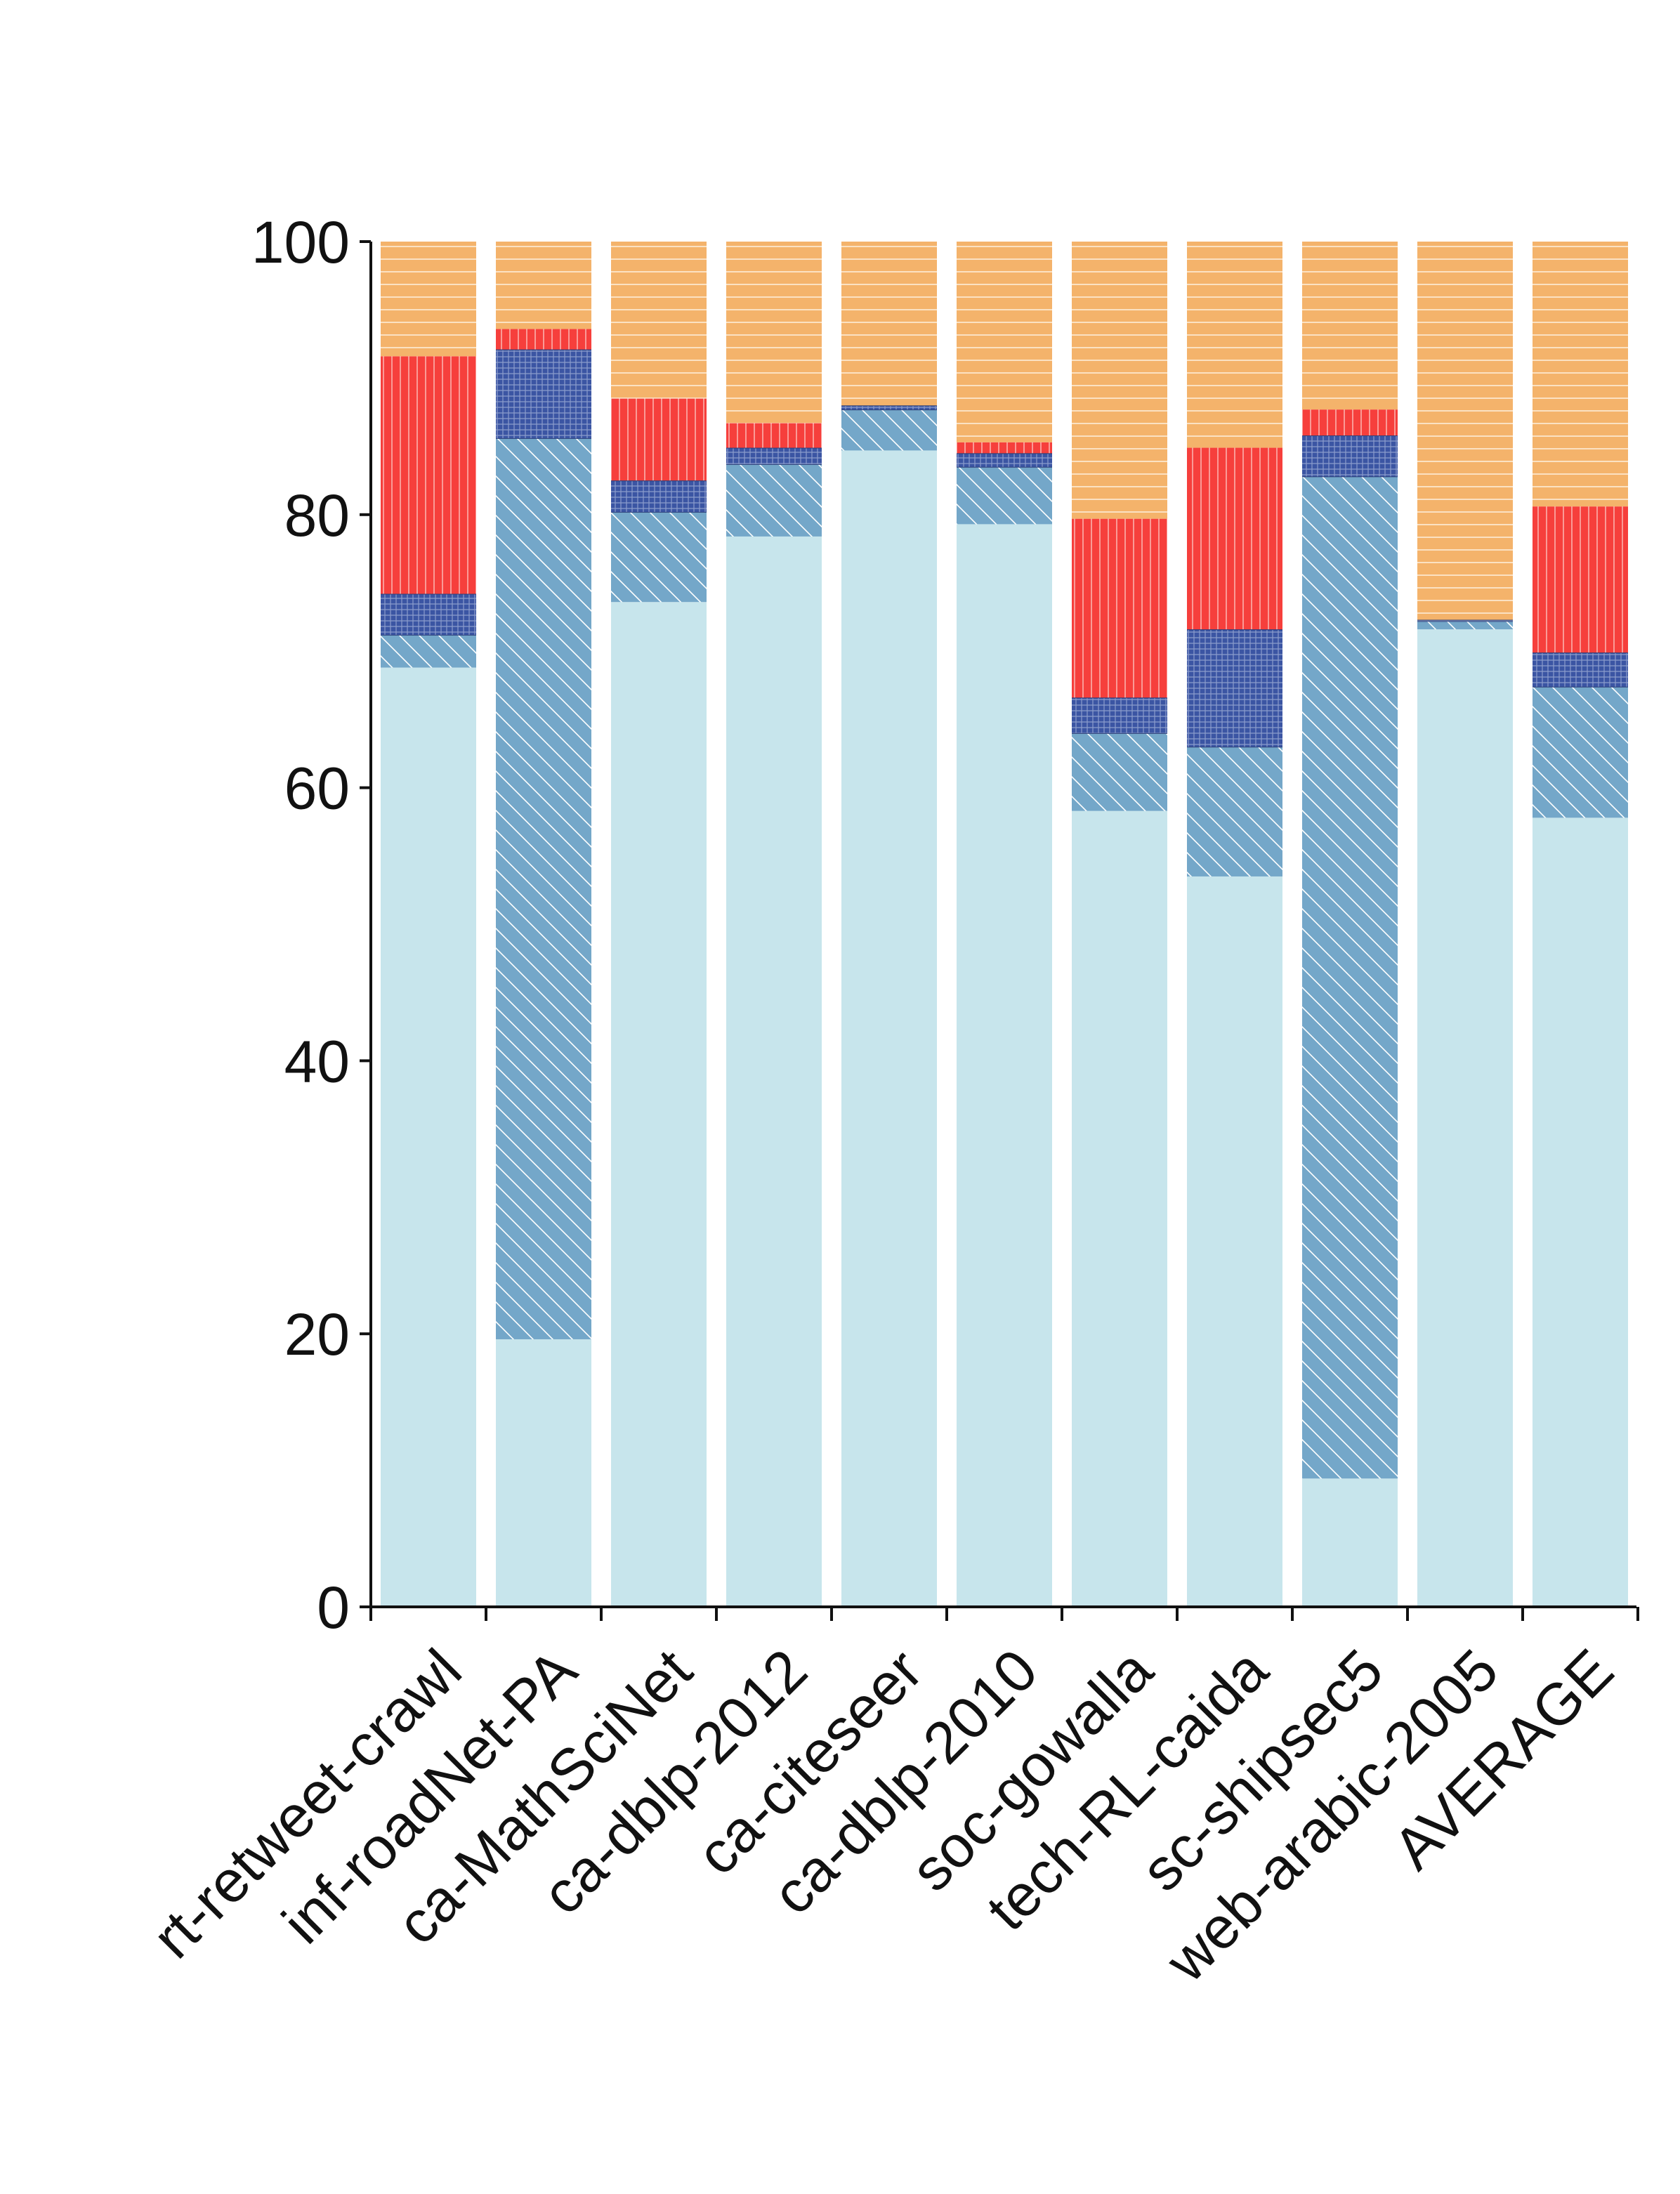  What do you see at coordinates (543, 889) in the screenshot?
I see `bar-segment-inf-roadNet-PA-s1` at bounding box center [543, 889].